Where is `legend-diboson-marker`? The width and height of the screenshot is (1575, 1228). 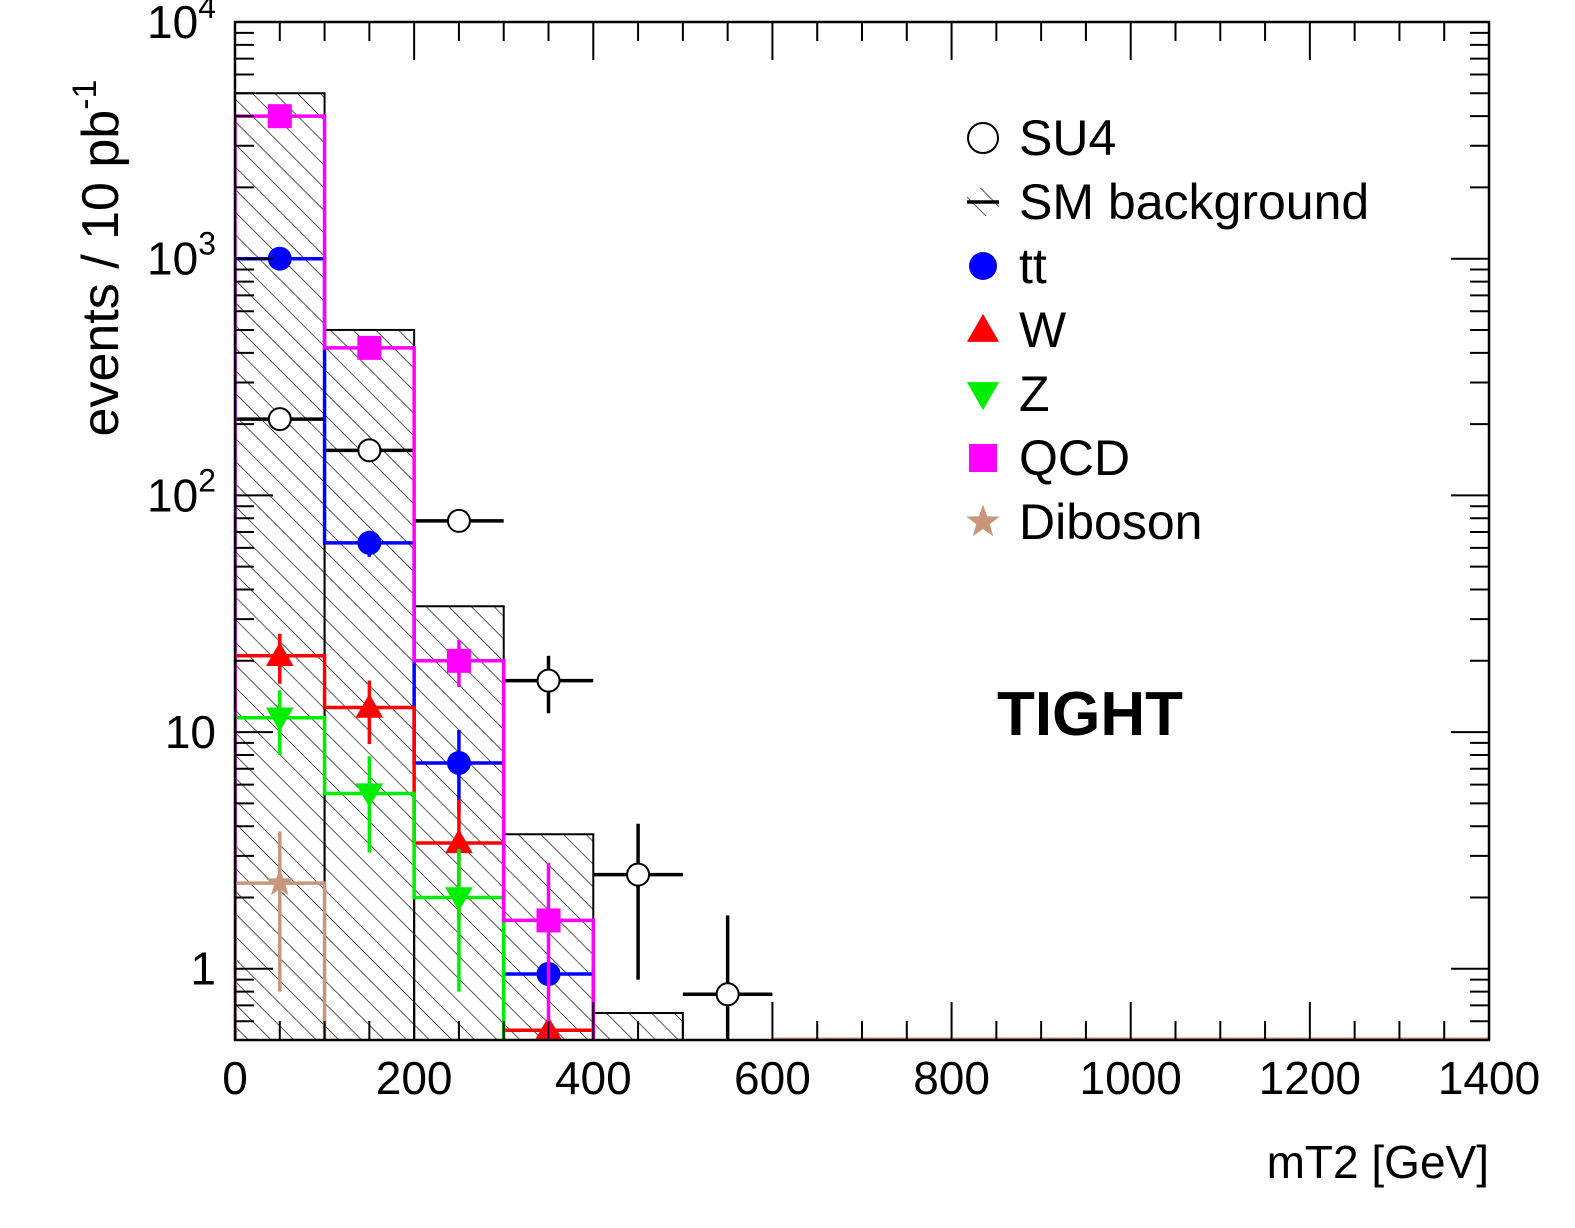 legend-diboson-marker is located at coordinates (983, 520).